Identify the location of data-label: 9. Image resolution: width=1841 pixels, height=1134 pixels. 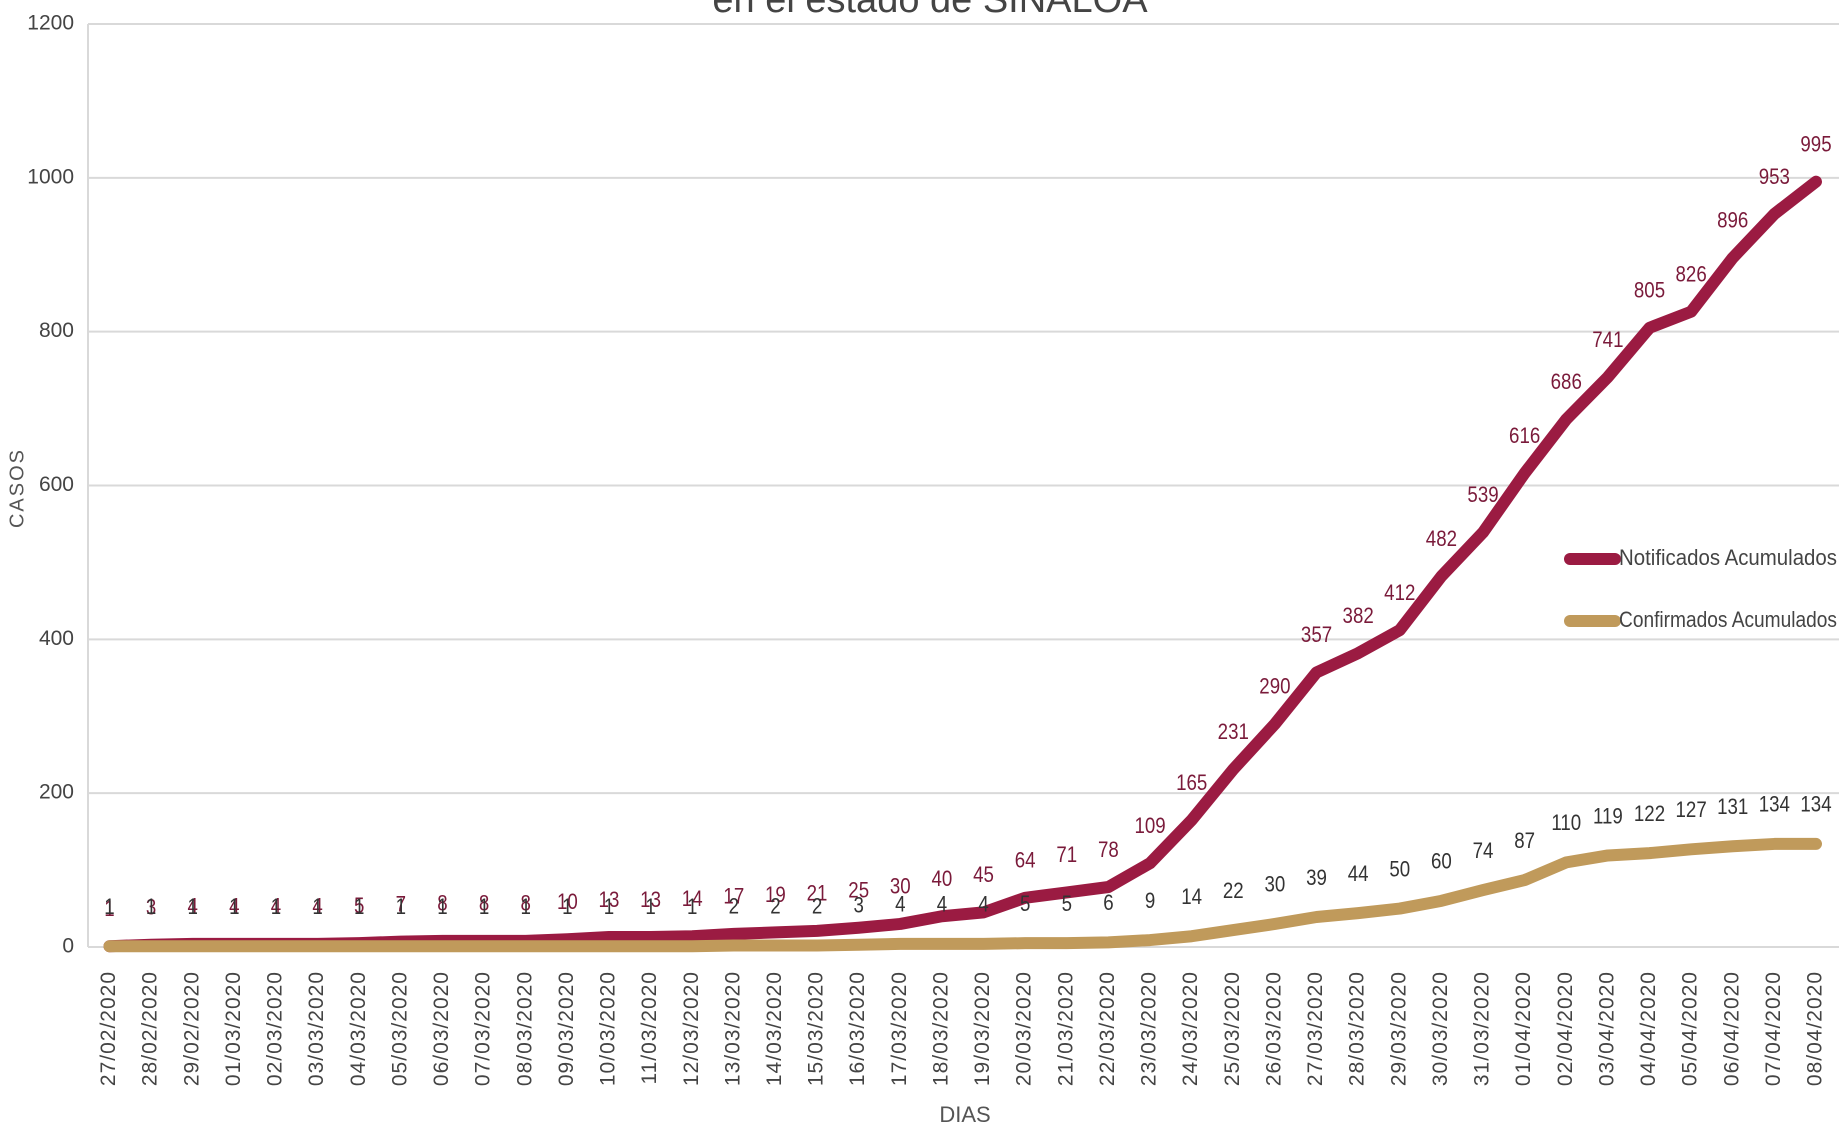
(1150, 902).